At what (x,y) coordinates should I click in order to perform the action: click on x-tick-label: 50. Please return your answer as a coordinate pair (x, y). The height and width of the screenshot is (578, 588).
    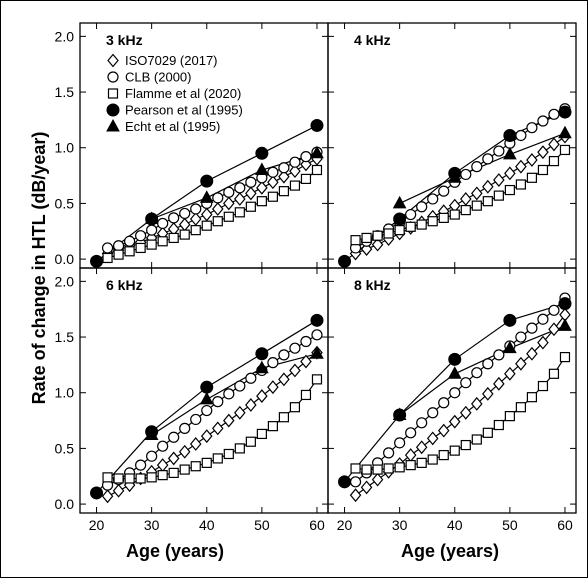
    Looking at the image, I should click on (510, 525).